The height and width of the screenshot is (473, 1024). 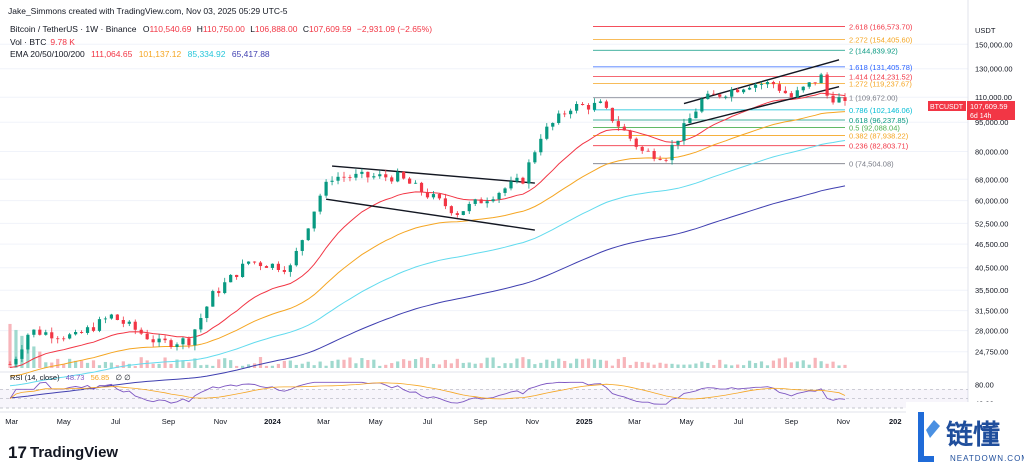 What do you see at coordinates (973, 434) in the screenshot?
I see `watermark-name: 链懂` at bounding box center [973, 434].